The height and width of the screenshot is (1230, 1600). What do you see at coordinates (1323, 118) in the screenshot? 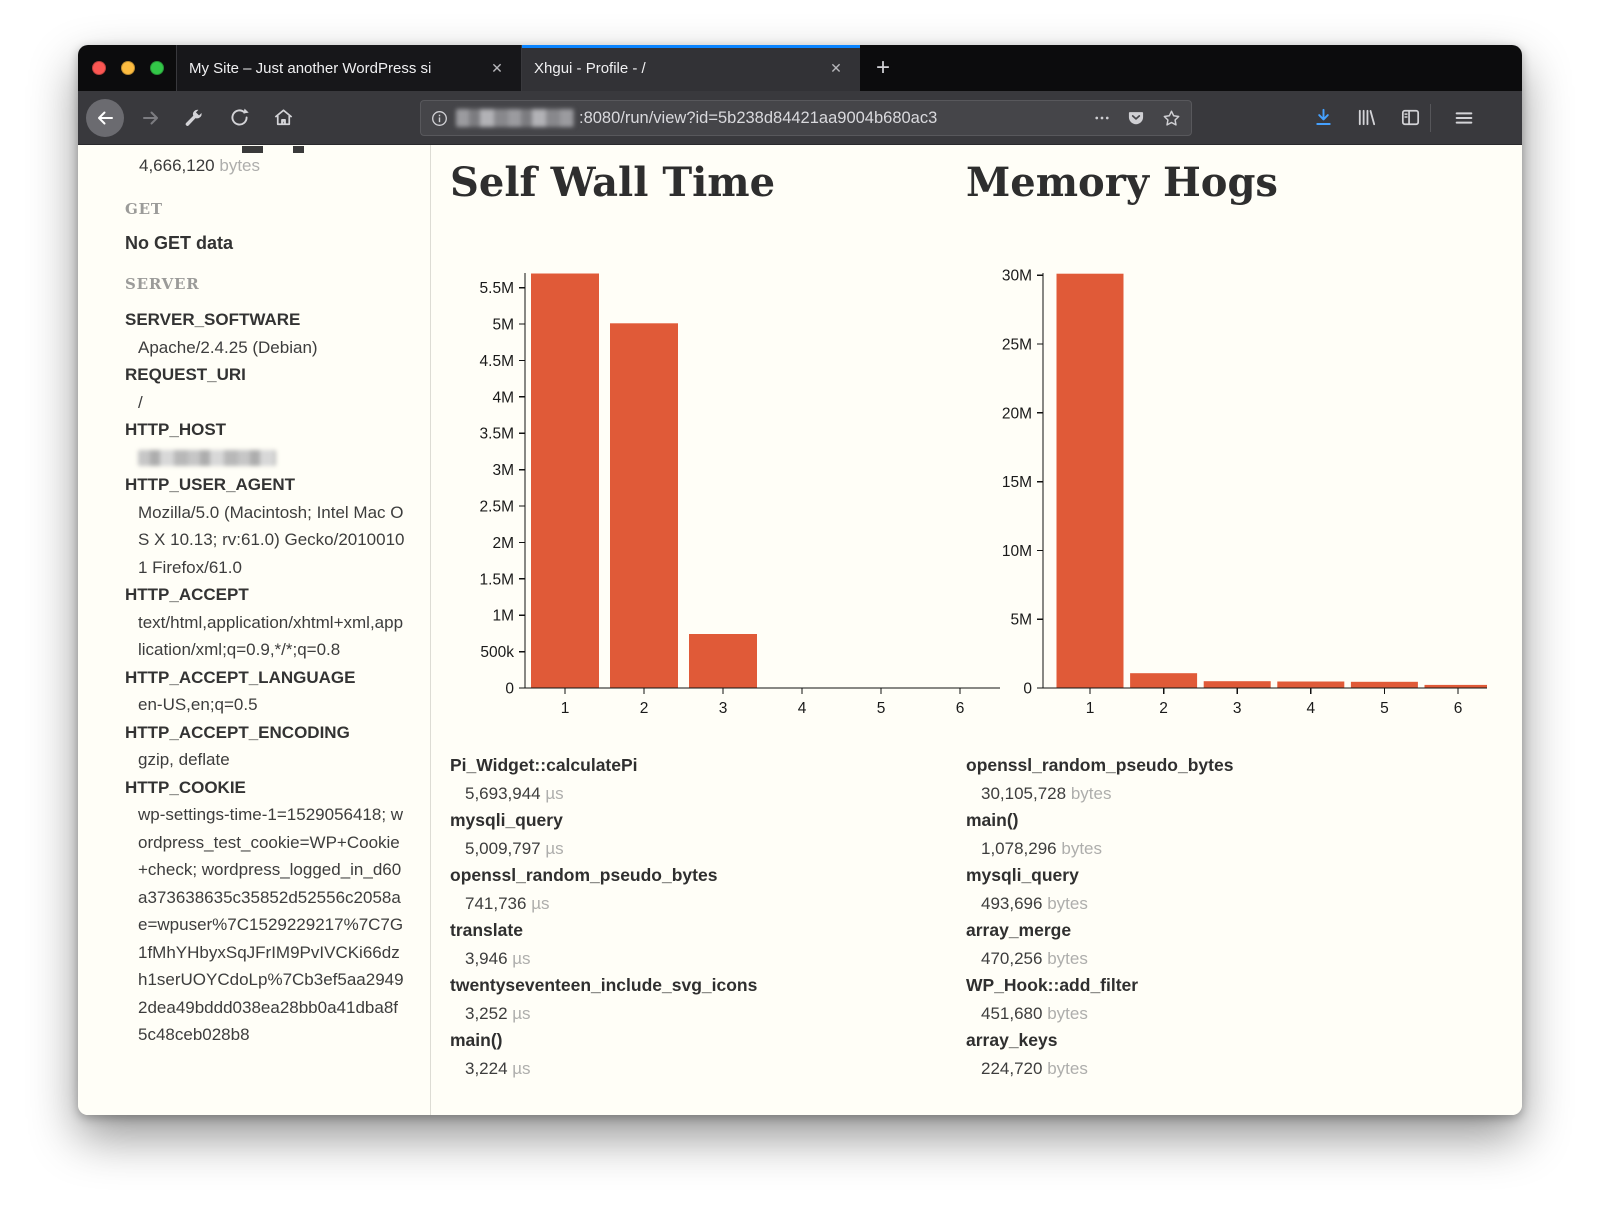
I see `downloads-button` at bounding box center [1323, 118].